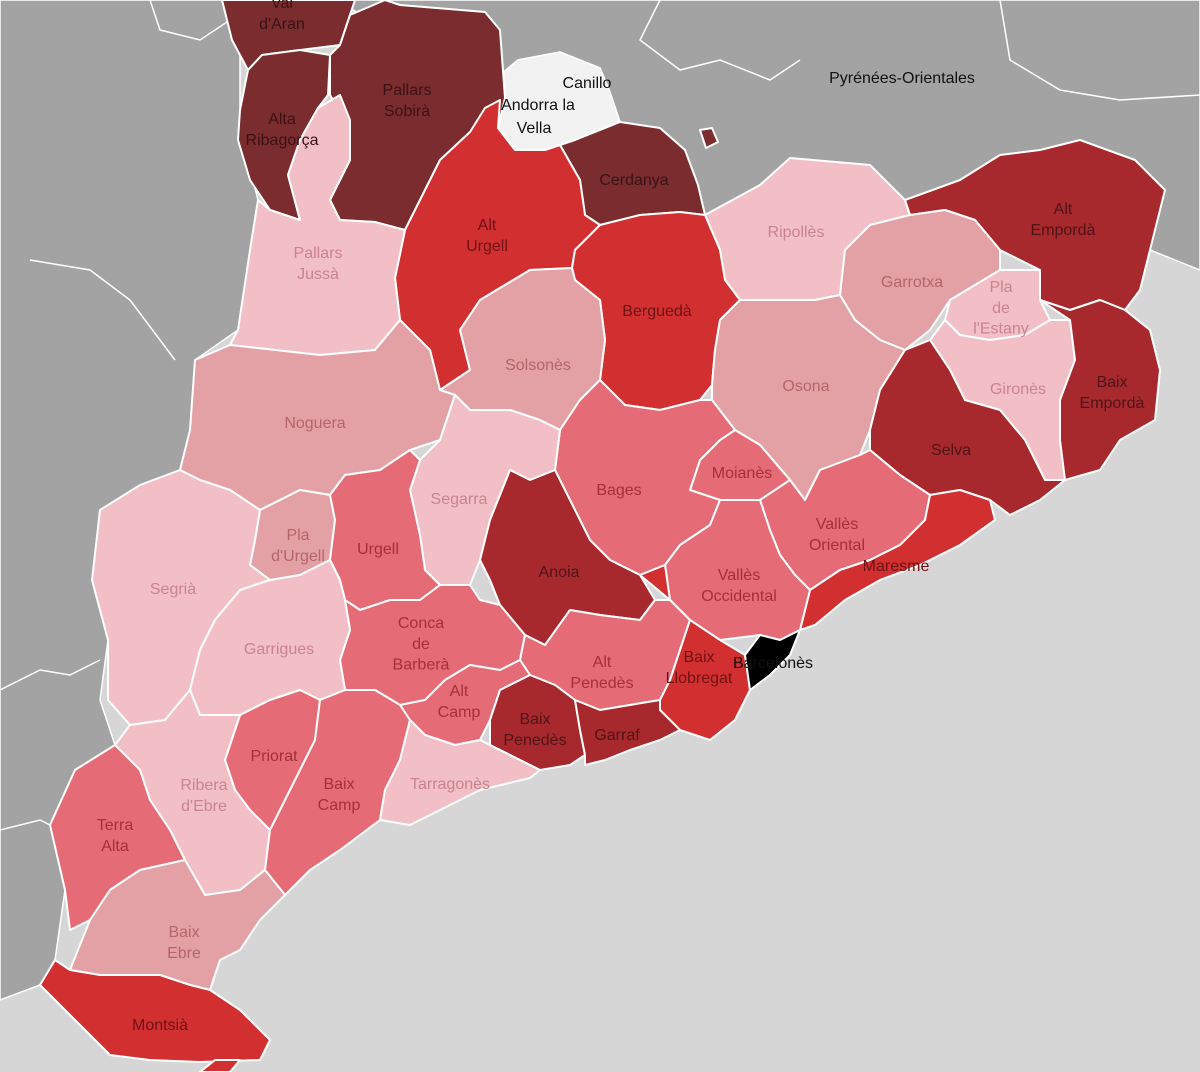 The width and height of the screenshot is (1200, 1072). I want to click on label-line: Segarra, so click(459, 499).